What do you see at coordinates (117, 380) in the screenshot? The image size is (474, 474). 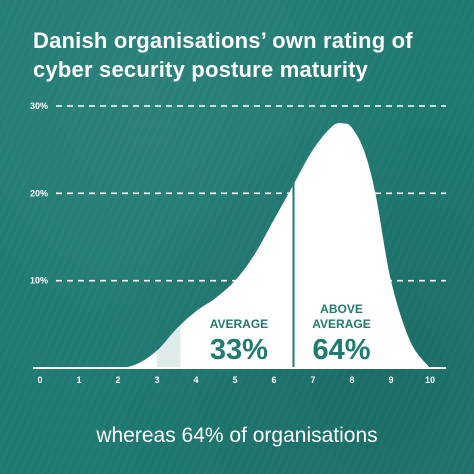 I see `x-tick-label-2: 2` at bounding box center [117, 380].